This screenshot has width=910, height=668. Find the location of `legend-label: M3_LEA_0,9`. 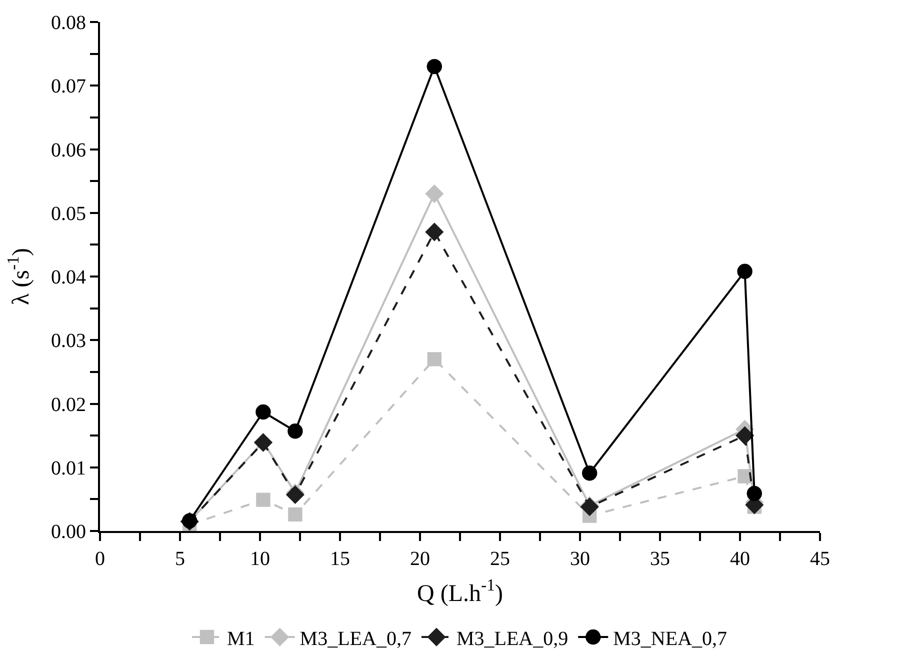

legend-label: M3_LEA_0,9 is located at coordinates (512, 639).